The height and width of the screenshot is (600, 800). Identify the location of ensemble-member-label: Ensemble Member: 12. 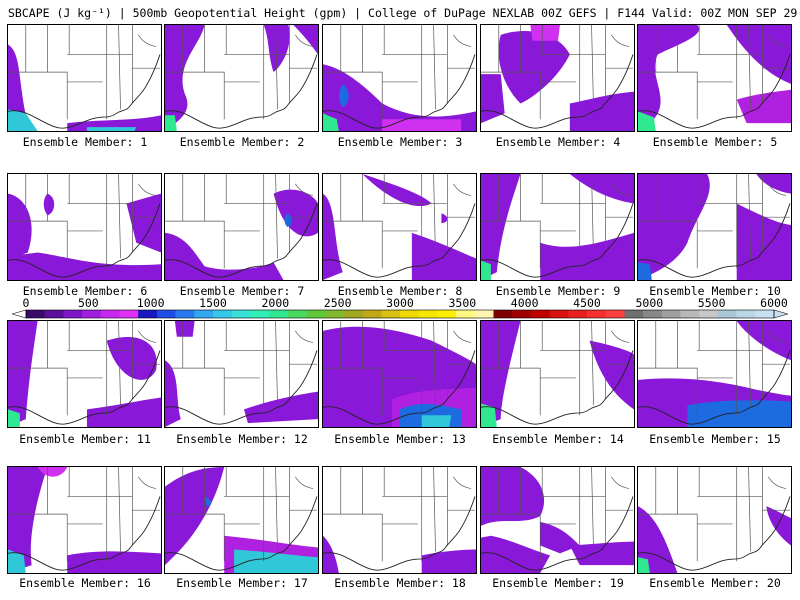
(242, 439).